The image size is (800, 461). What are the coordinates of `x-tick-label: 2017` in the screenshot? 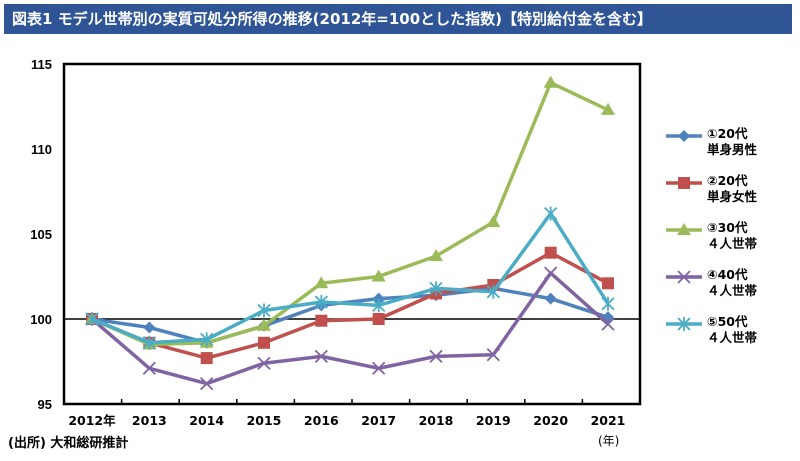 It's located at (378, 420).